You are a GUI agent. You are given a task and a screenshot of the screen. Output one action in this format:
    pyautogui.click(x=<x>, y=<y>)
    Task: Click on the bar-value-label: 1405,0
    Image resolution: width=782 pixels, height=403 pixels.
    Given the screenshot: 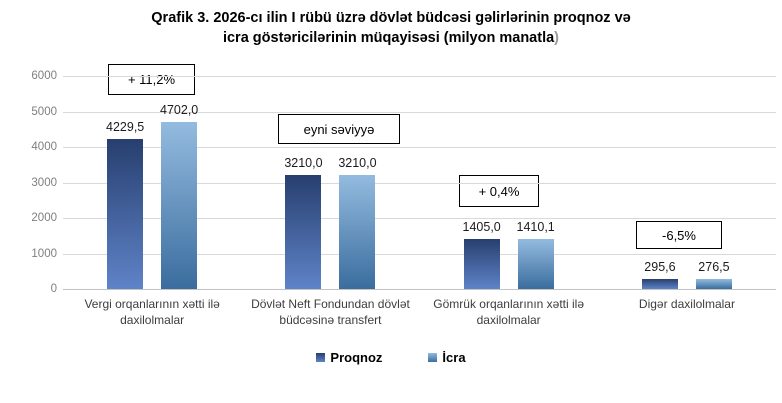 What is the action you would take?
    pyautogui.click(x=481, y=227)
    